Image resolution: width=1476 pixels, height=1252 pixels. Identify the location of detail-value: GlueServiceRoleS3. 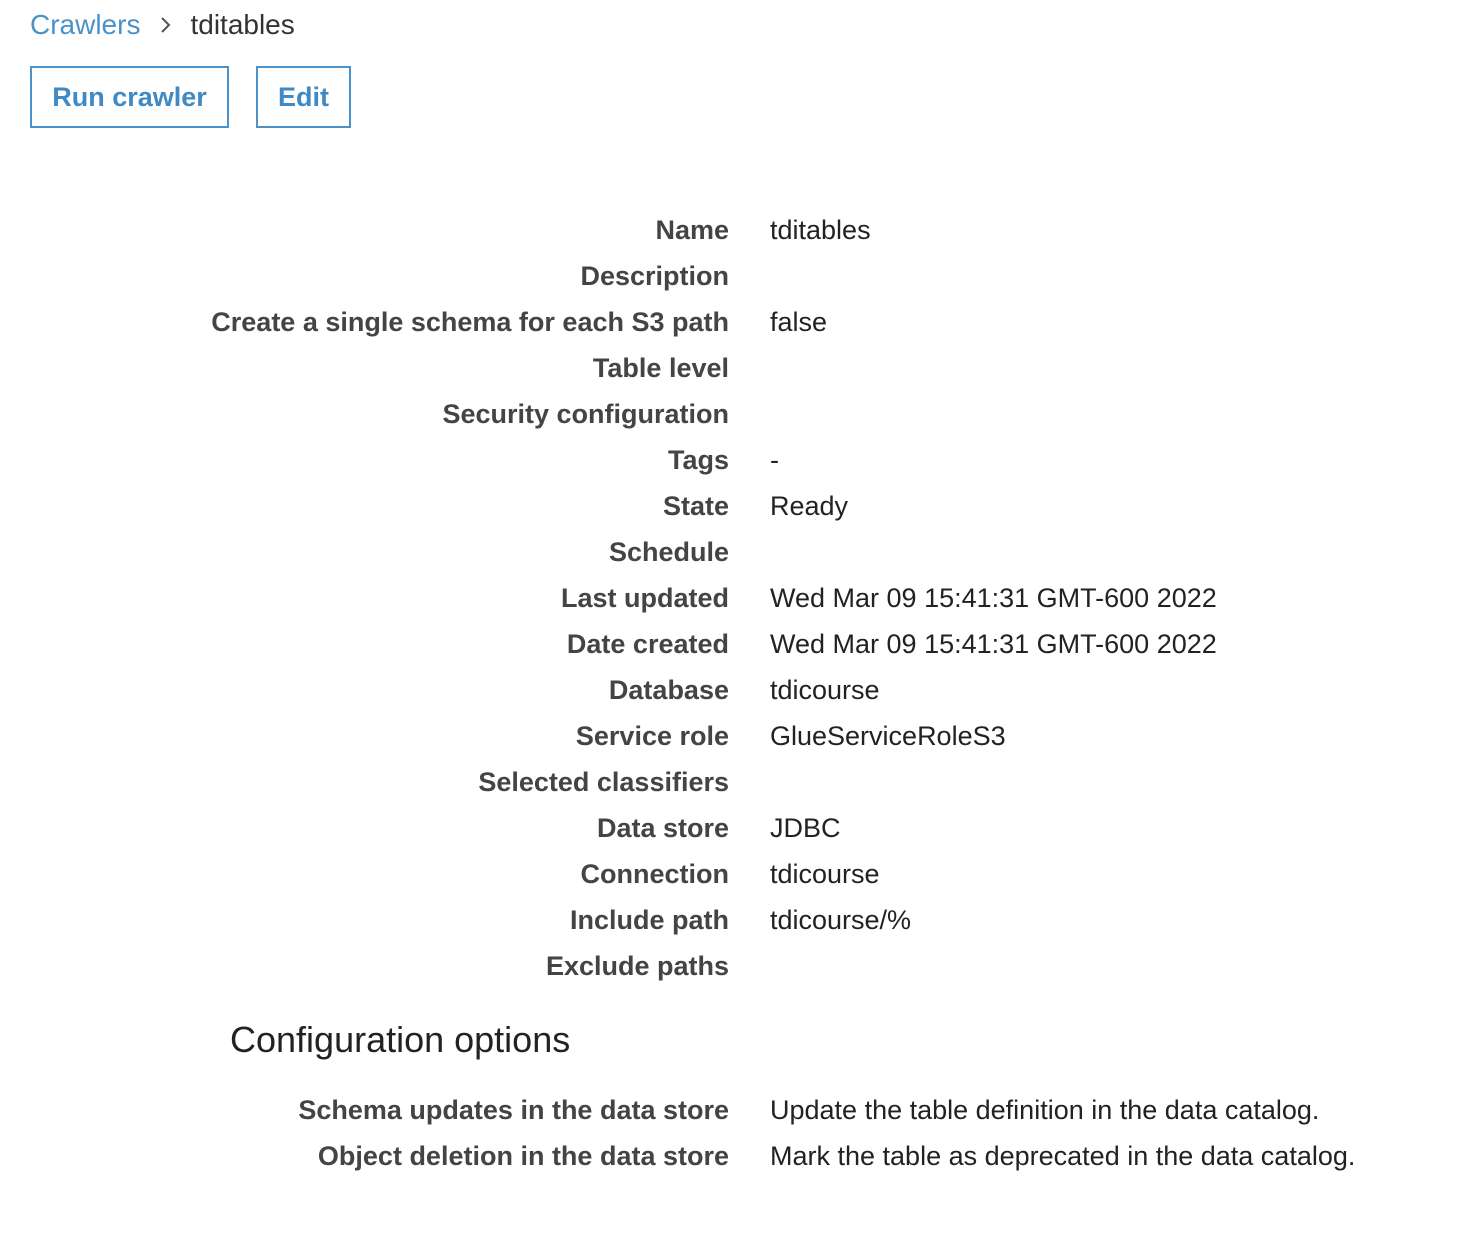
(888, 735).